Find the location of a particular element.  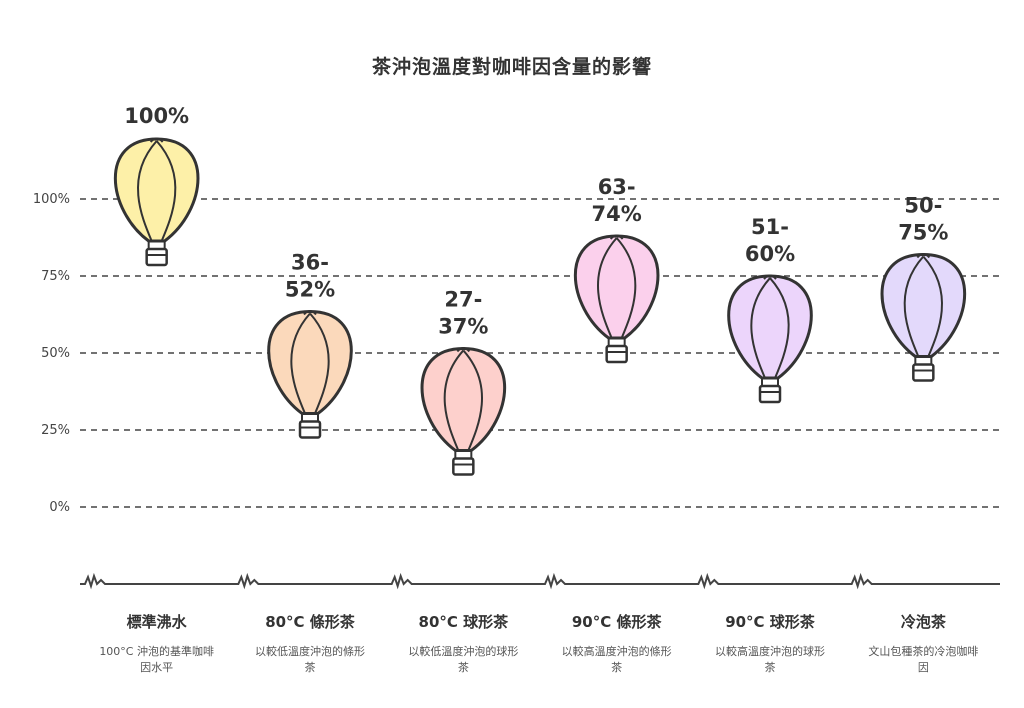

data-label: 60% is located at coordinates (770, 254).